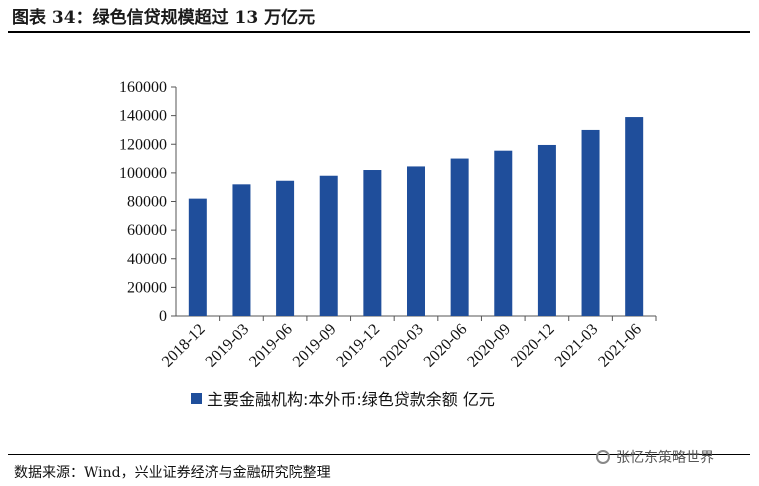 The width and height of the screenshot is (759, 486). Describe the element at coordinates (402, 346) in the screenshot. I see `x-tick-label: 2020-03` at that location.